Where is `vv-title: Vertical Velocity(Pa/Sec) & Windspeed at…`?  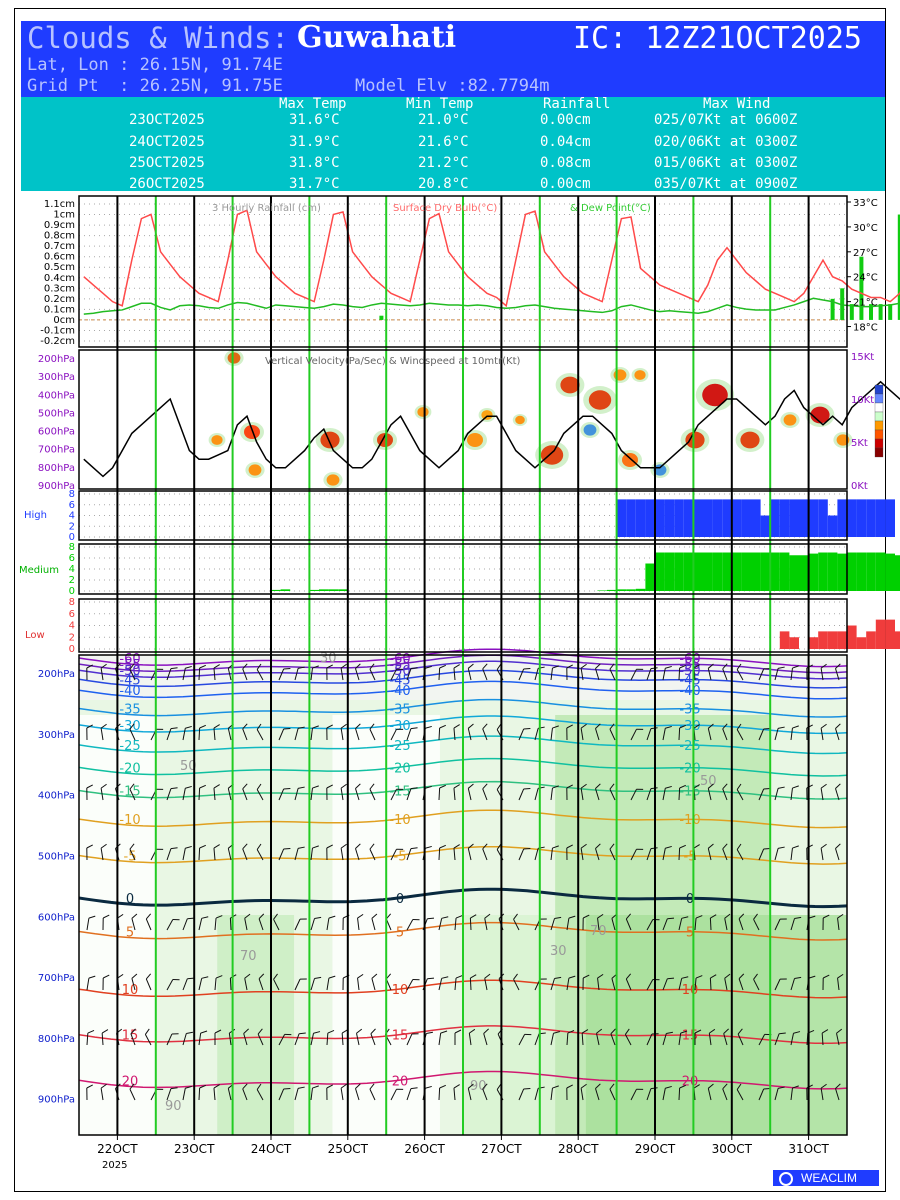 vv-title: Vertical Velocity(Pa/Sec) & Windspeed at… is located at coordinates (392, 361).